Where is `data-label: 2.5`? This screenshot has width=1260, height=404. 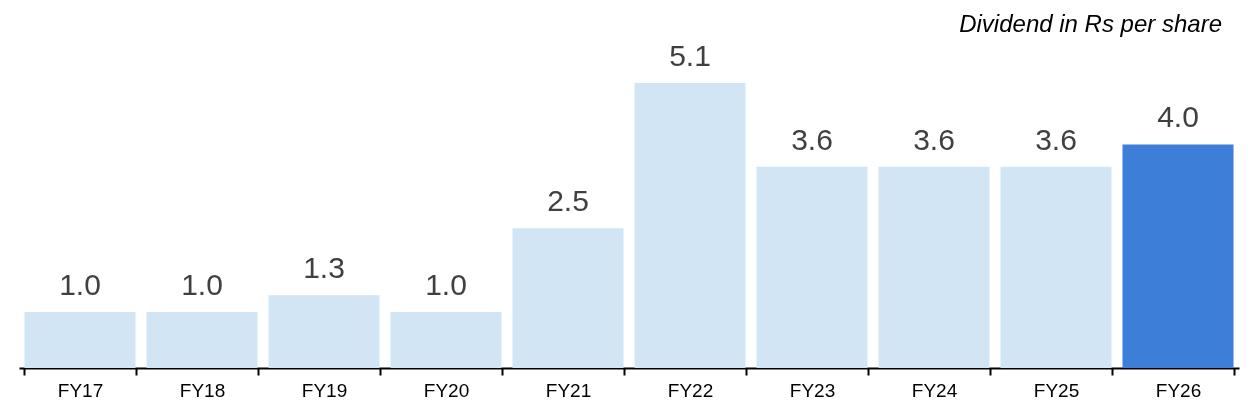
data-label: 2.5 is located at coordinates (568, 201).